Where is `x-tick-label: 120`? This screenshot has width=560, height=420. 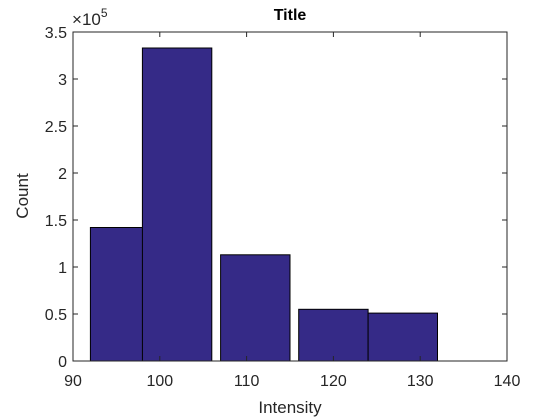 x-tick-label: 120 is located at coordinates (333, 381).